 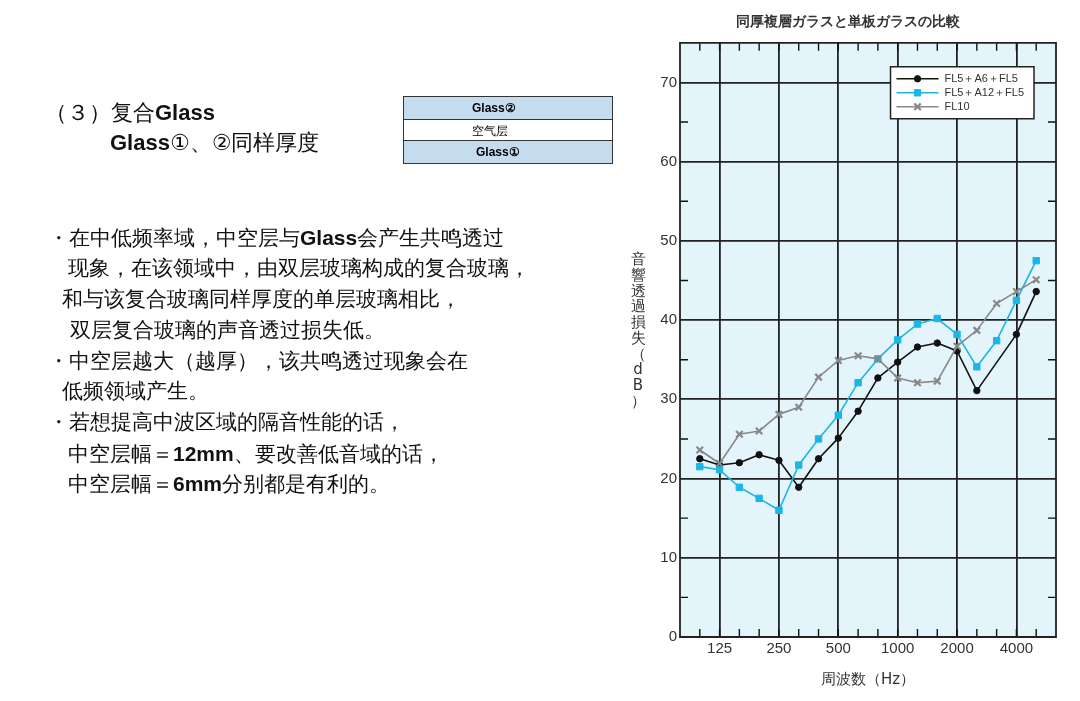 I want to click on y-tick-label: 70, so click(x=668, y=81).